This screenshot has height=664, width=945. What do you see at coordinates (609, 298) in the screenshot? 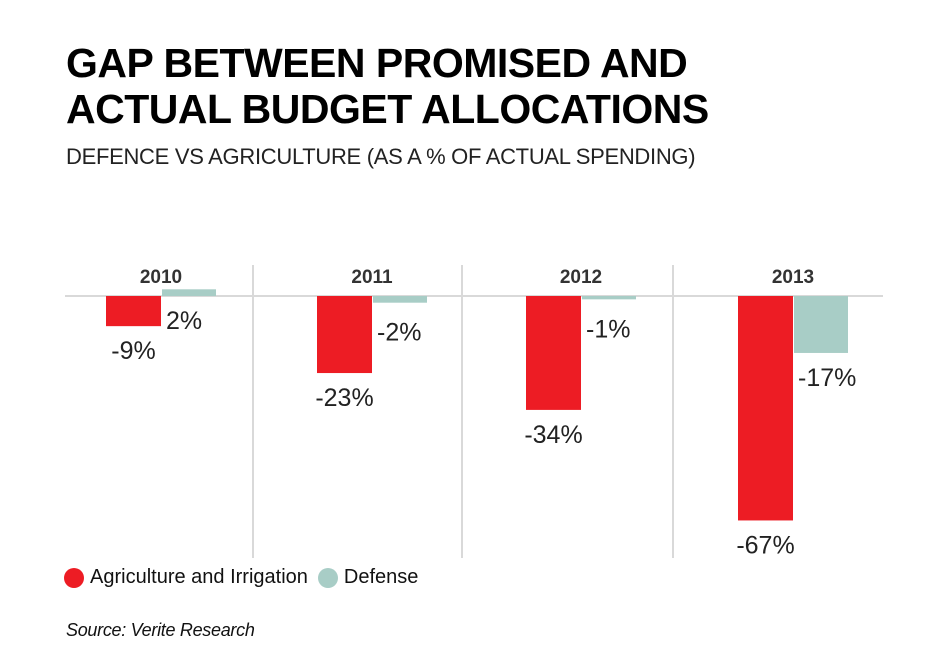
I see `bar-defense-2012` at bounding box center [609, 298].